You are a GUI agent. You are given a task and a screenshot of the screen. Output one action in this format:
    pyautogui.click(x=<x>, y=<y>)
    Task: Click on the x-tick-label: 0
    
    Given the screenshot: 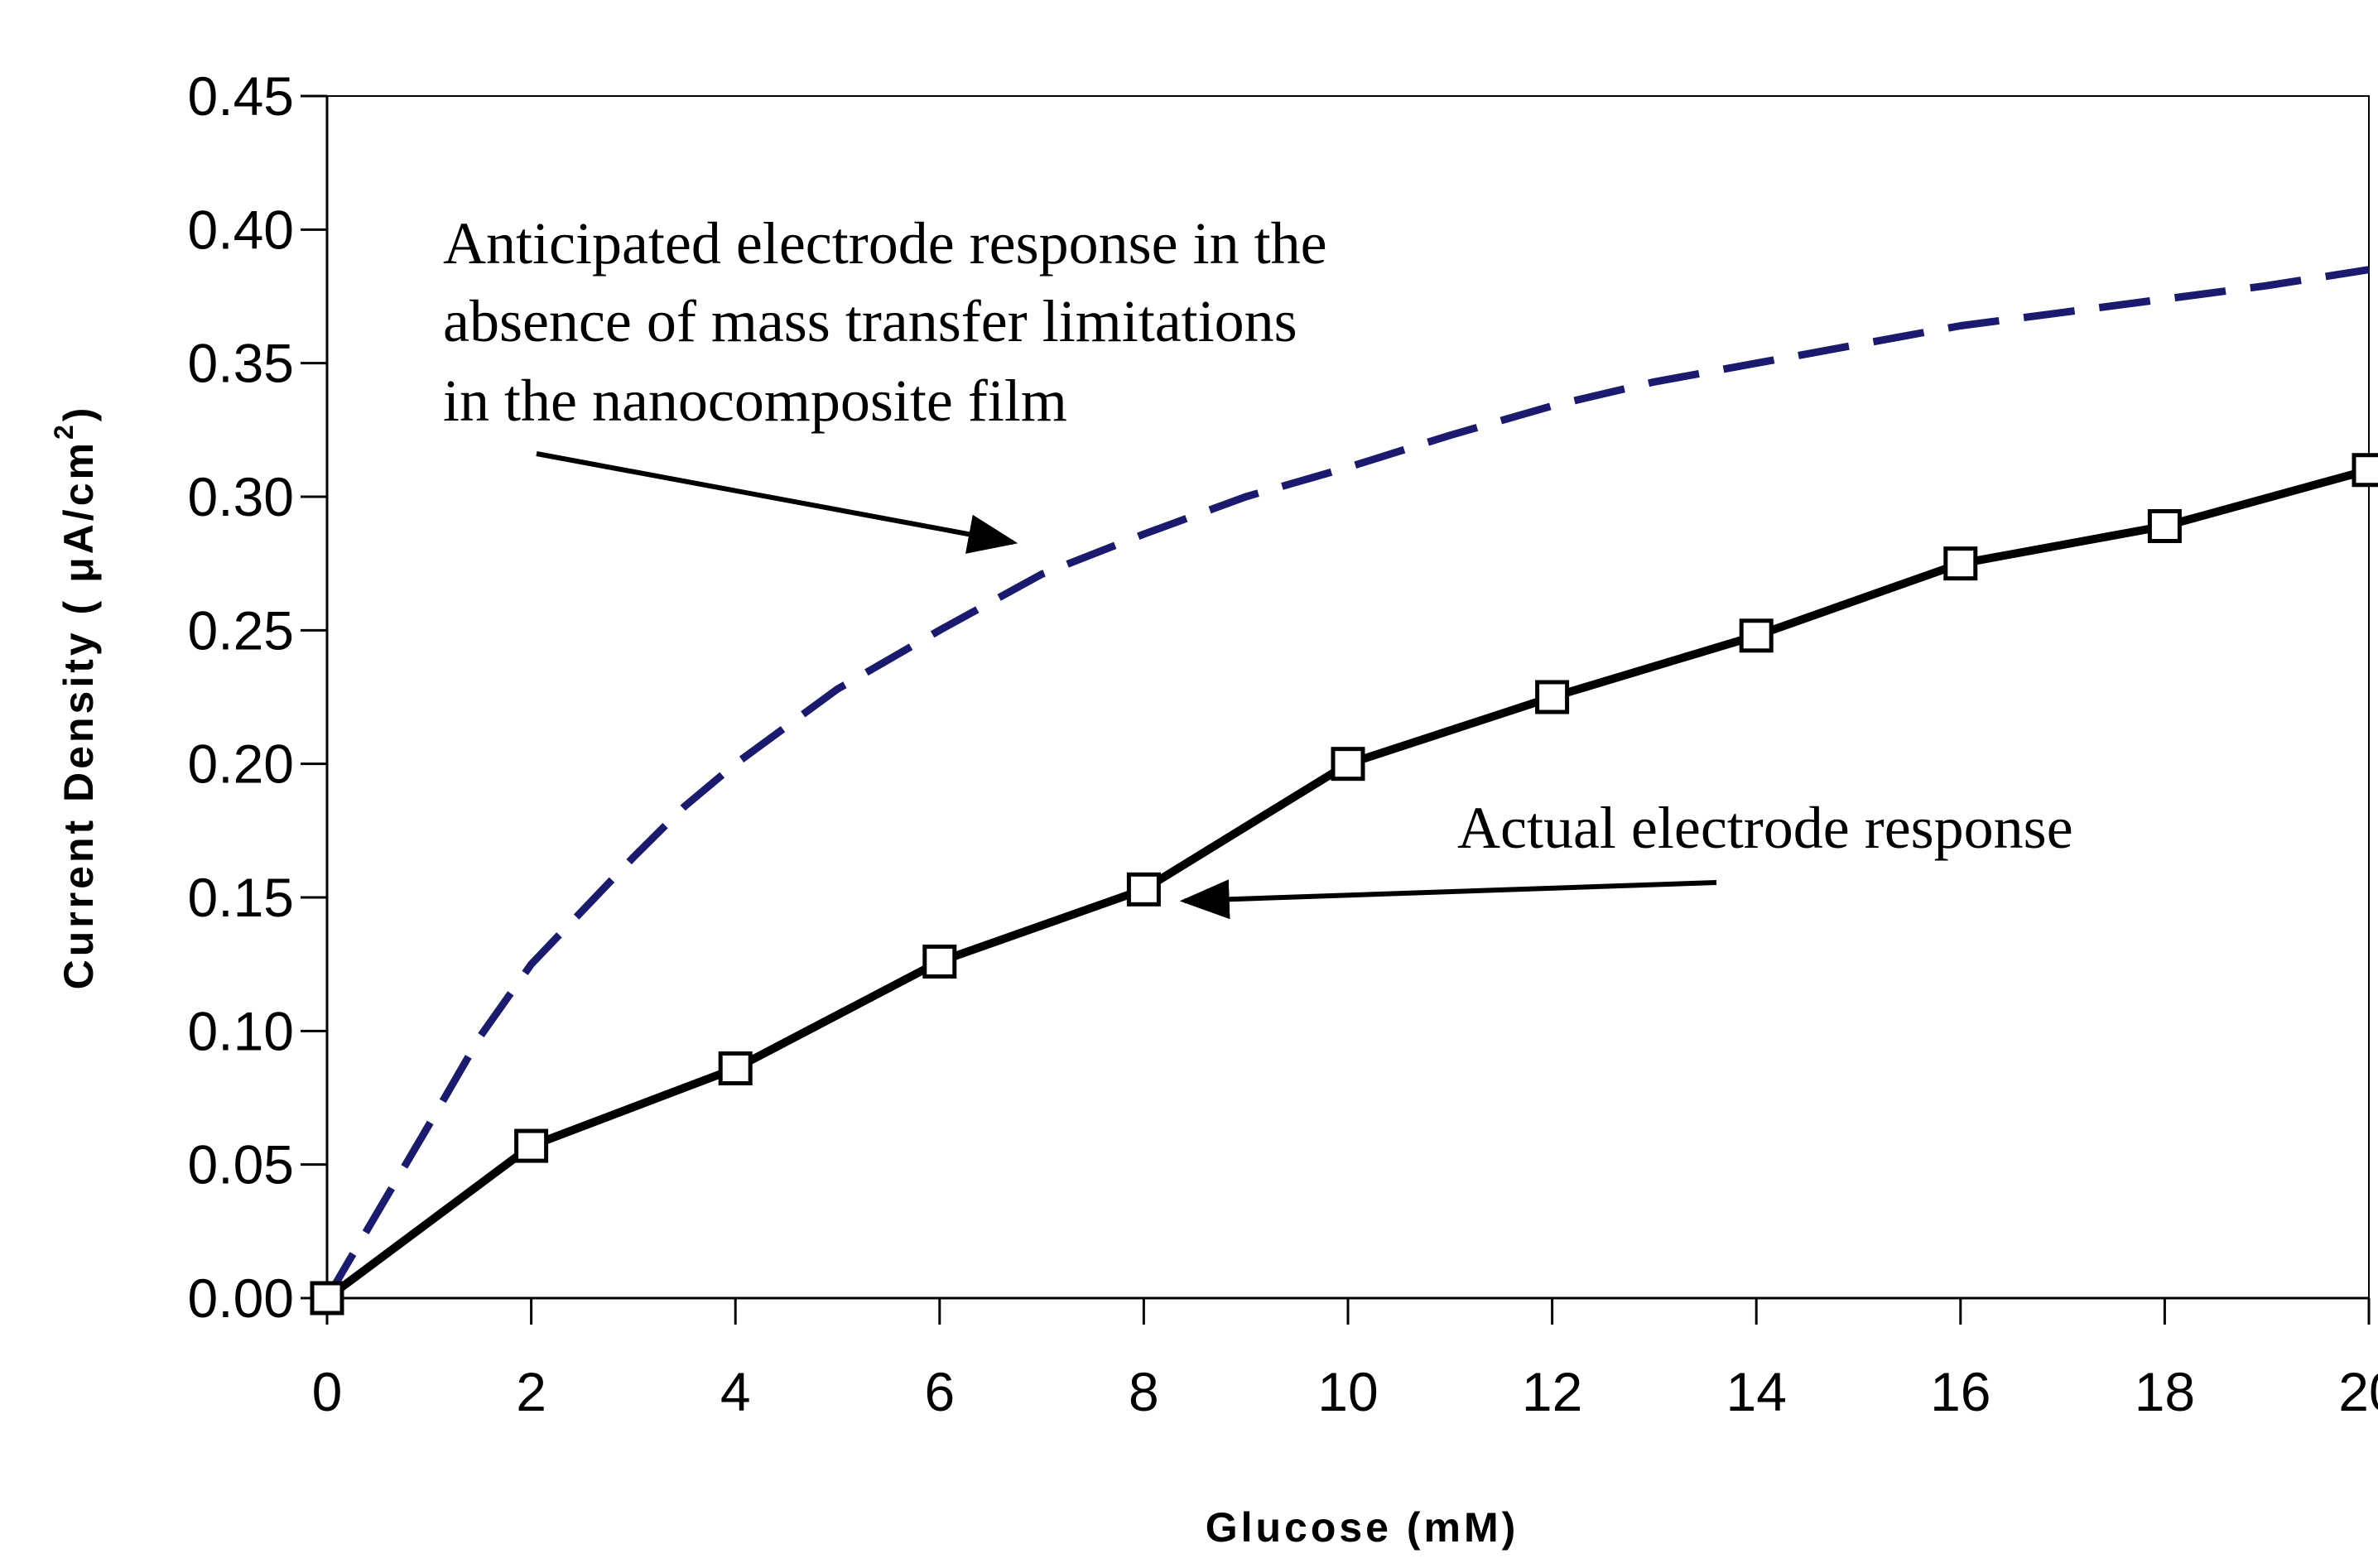 What is the action you would take?
    pyautogui.click(x=327, y=1391)
    